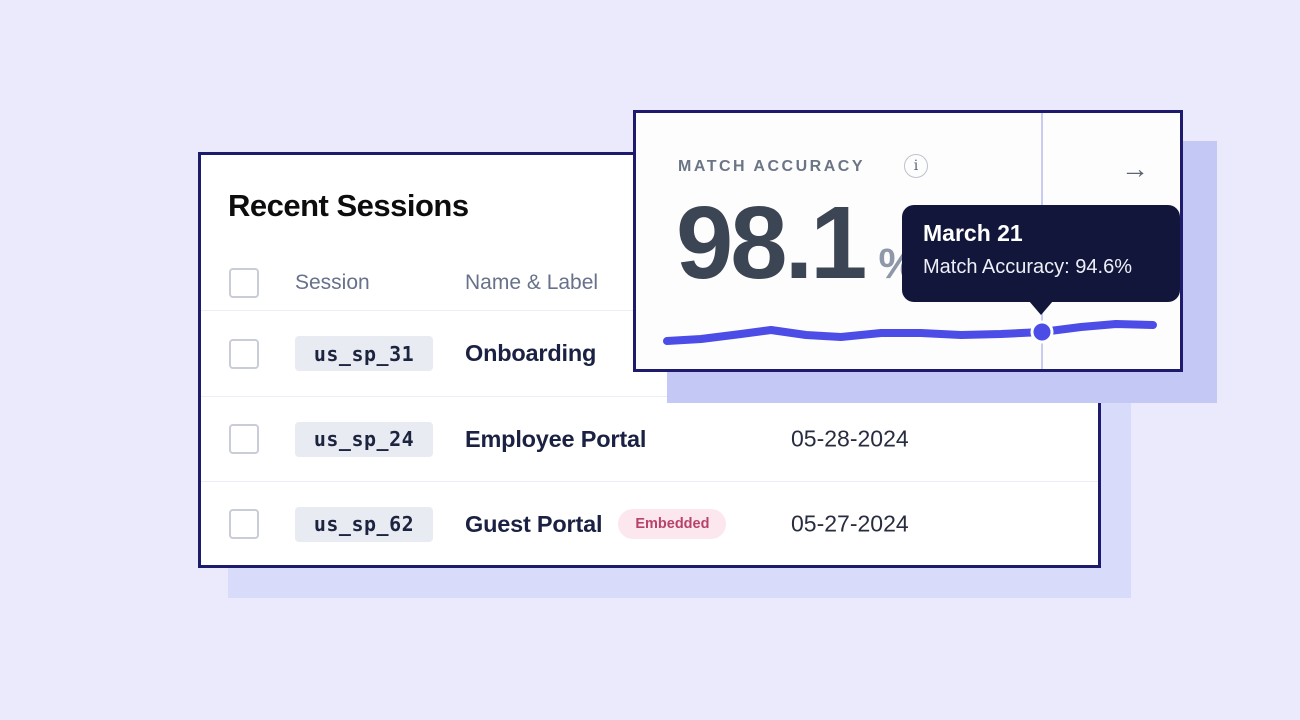 The width and height of the screenshot is (1300, 720). Describe the element at coordinates (556, 438) in the screenshot. I see `session-name: Employee Portal` at that location.